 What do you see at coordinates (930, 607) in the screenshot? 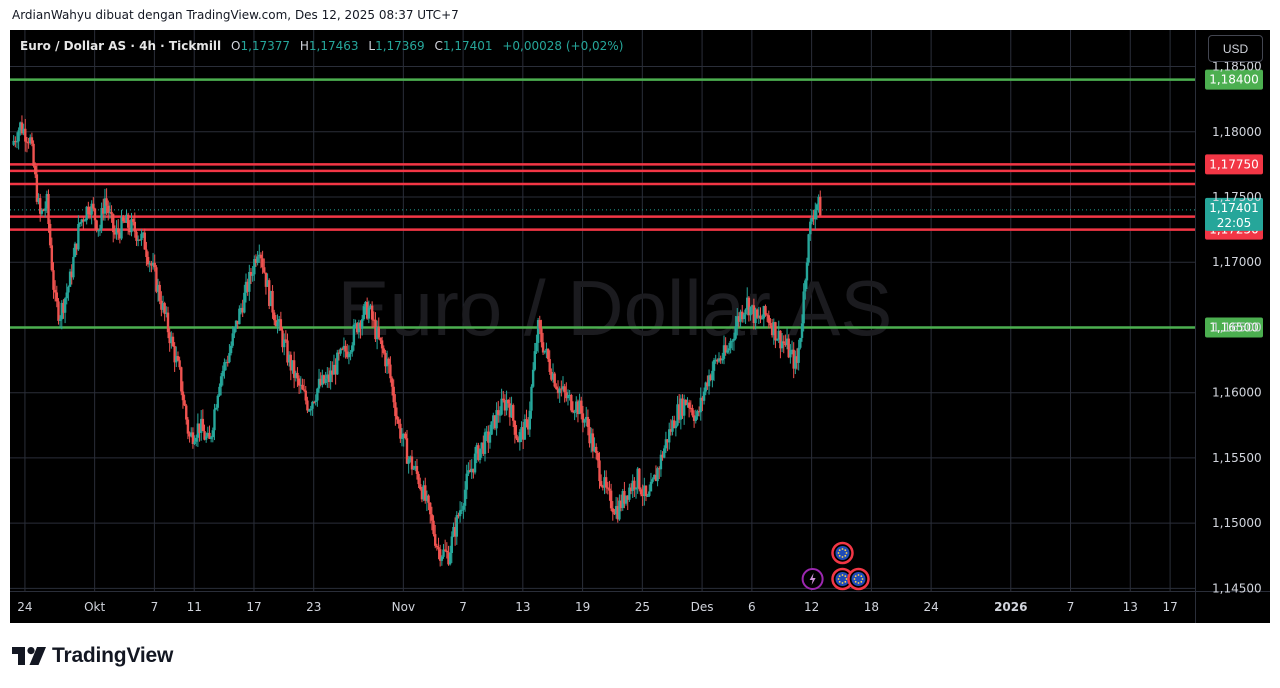
I see `time-tick-label: 24` at bounding box center [930, 607].